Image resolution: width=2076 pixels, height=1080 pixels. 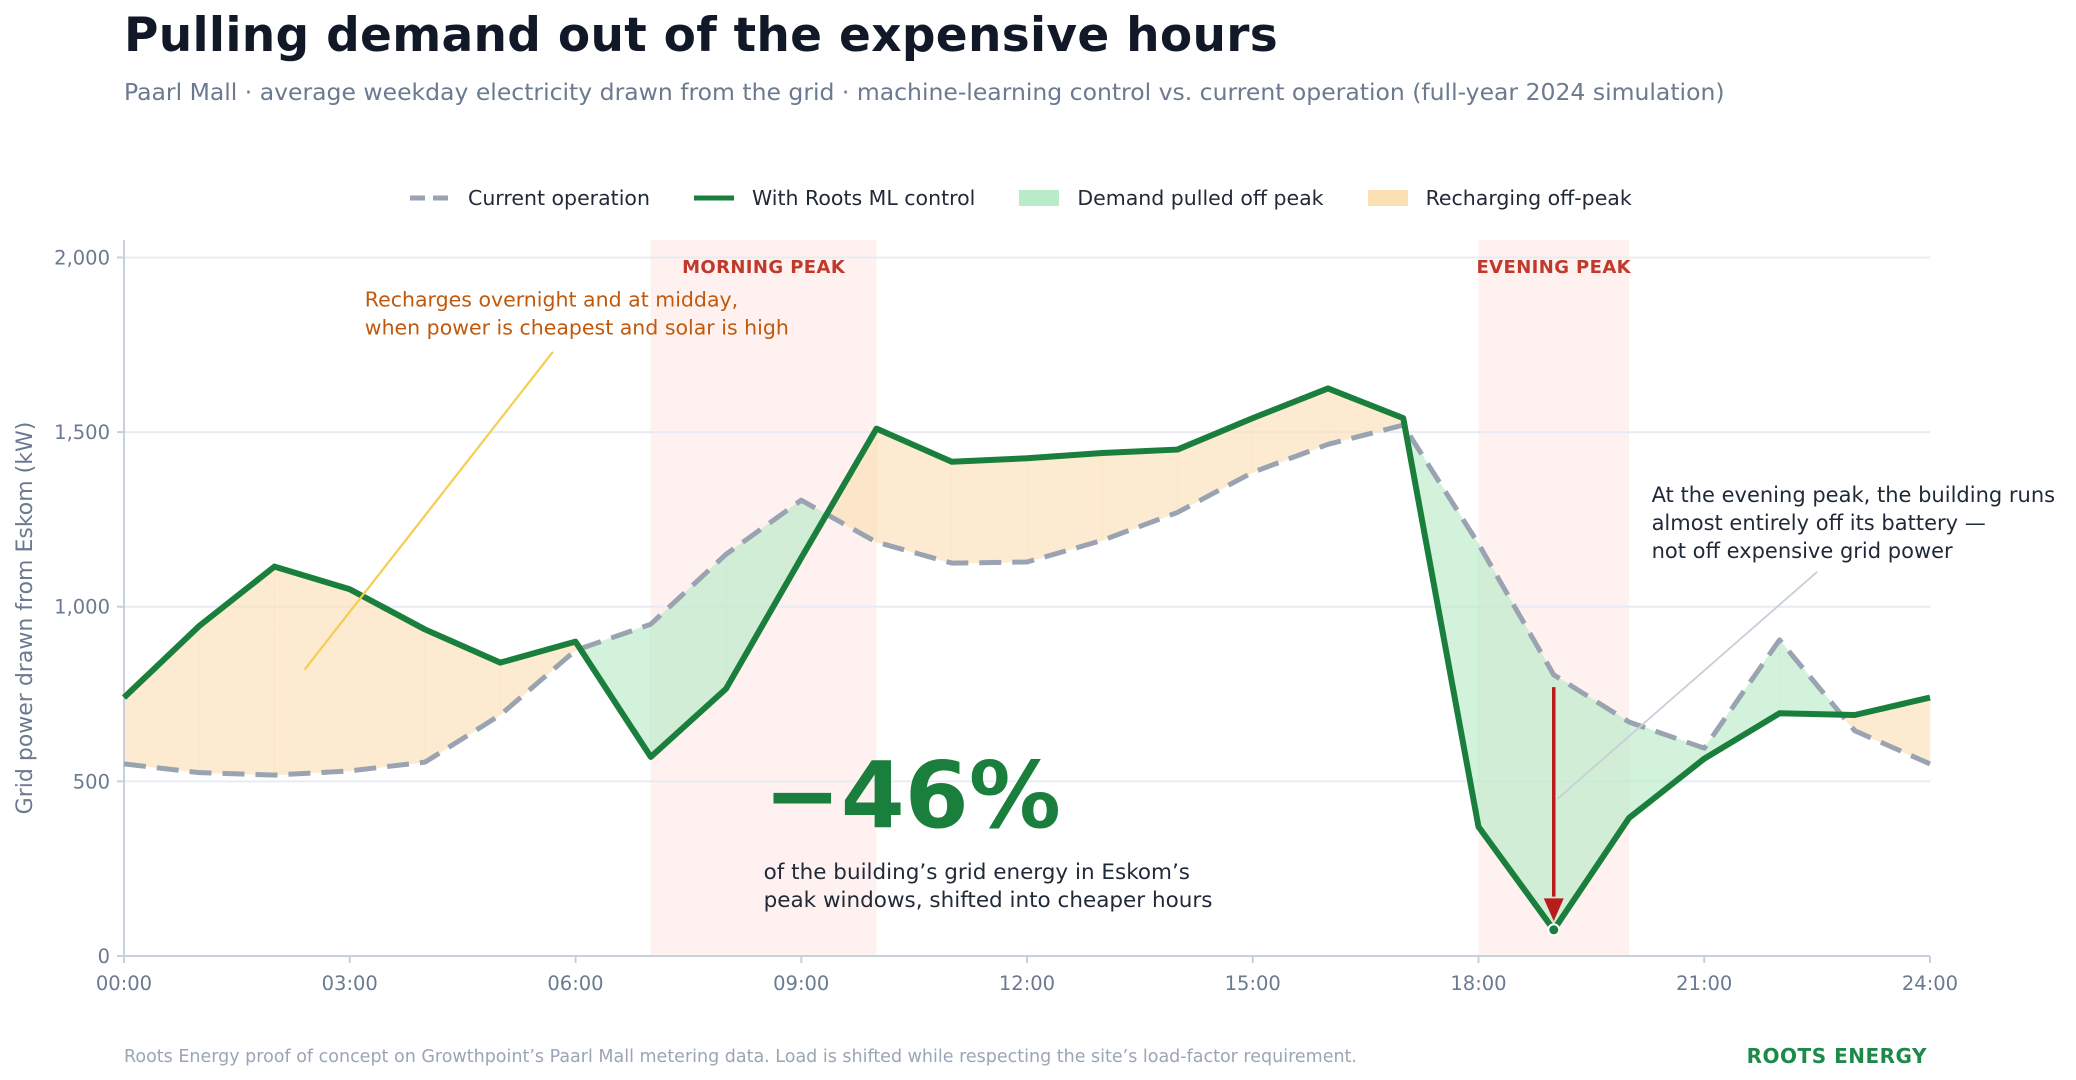 I want to click on legend-swatch-orange-fill, so click(x=1387, y=198).